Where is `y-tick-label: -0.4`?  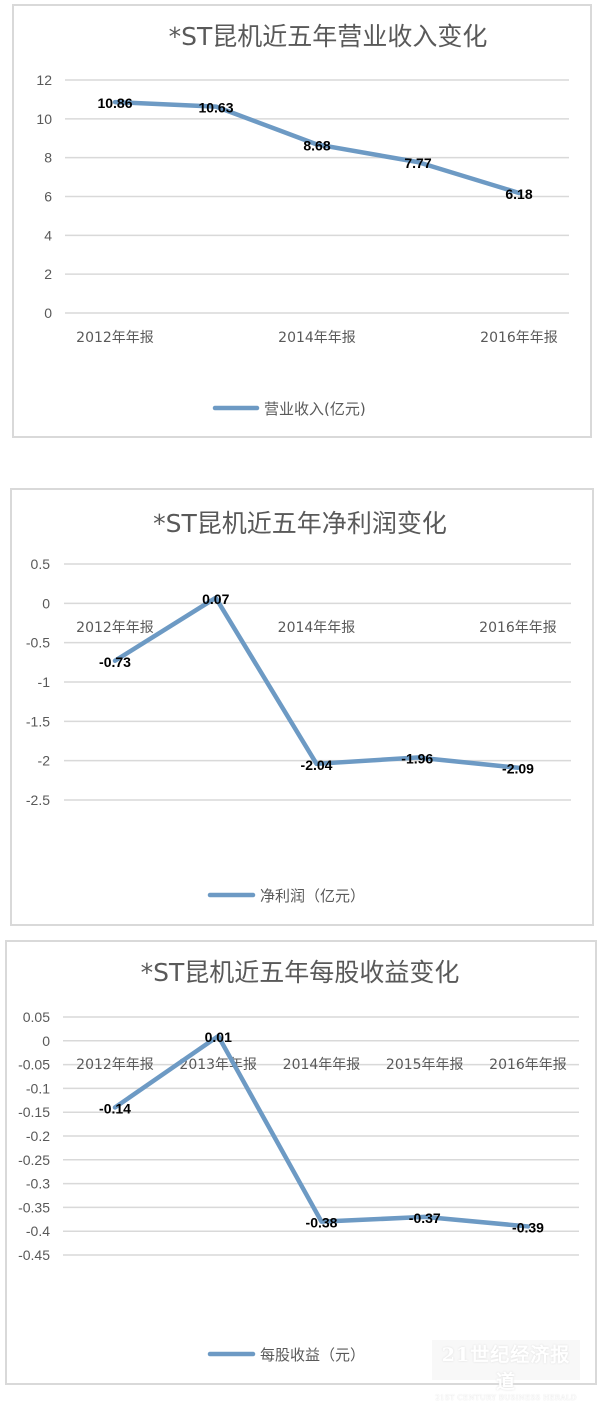 y-tick-label: -0.4 is located at coordinates (38, 1231).